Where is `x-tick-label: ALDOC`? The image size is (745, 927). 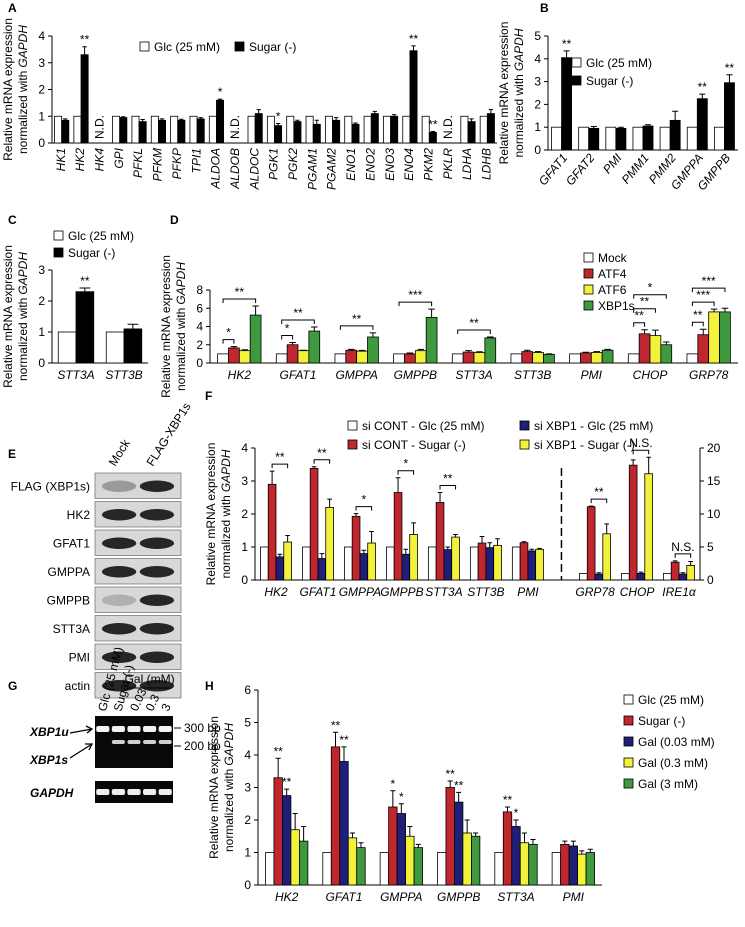 x-tick-label: ALDOC is located at coordinates (254, 169).